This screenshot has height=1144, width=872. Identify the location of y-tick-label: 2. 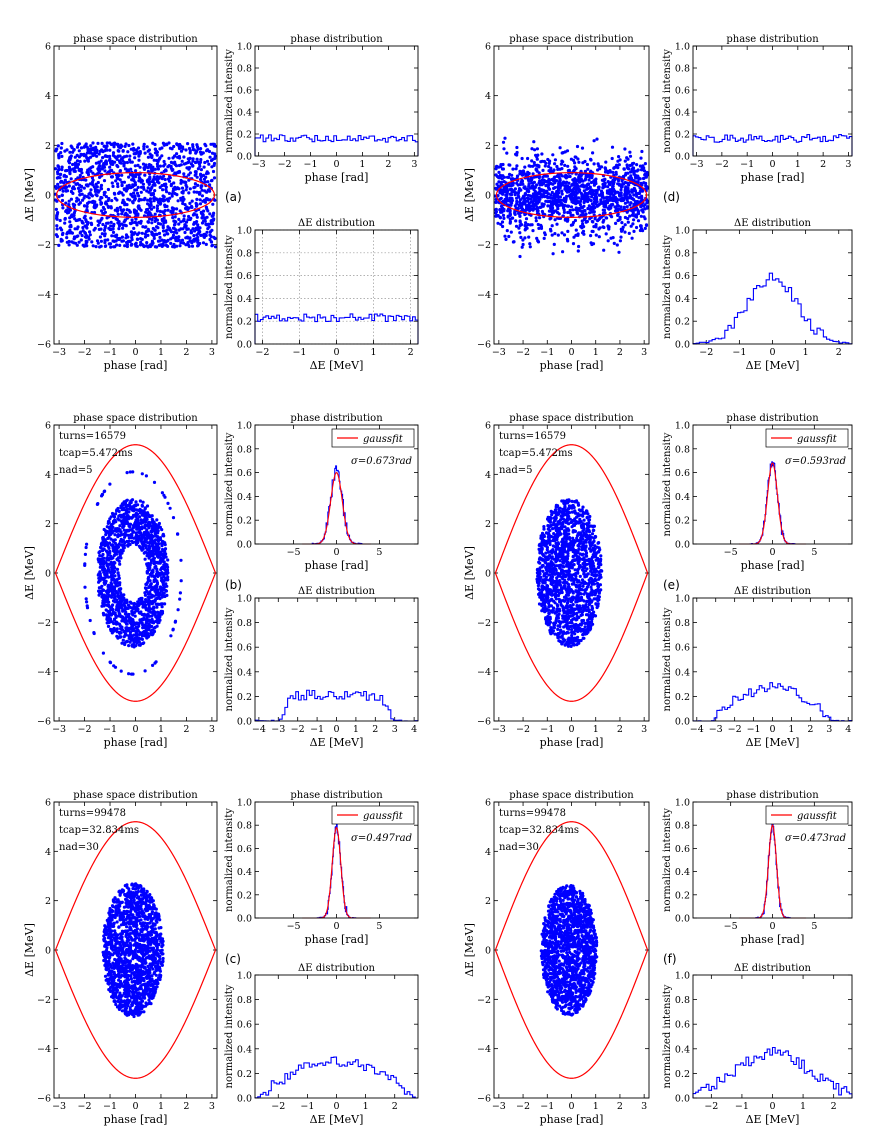
(48, 146).